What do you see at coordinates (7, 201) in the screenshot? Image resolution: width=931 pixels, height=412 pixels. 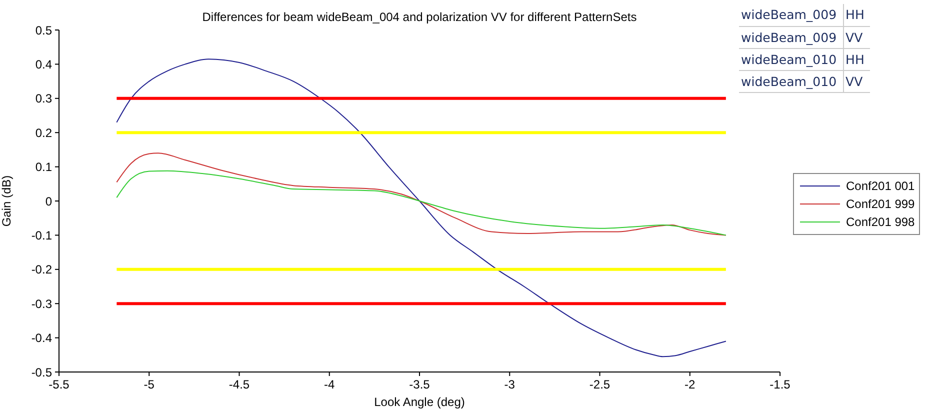 I see `y-axis-title: Gain (dB)` at bounding box center [7, 201].